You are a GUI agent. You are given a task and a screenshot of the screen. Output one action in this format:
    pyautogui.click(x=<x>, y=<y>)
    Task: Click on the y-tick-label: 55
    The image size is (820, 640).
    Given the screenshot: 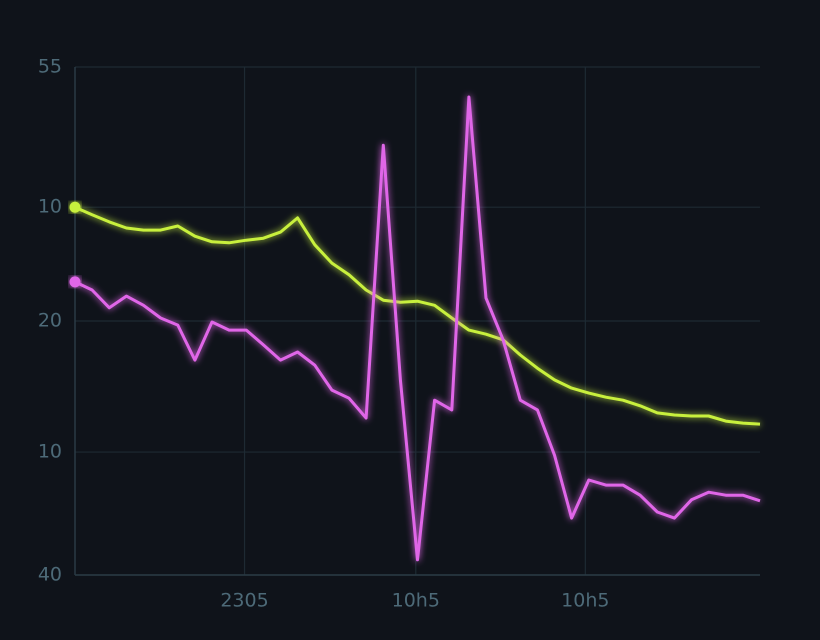 What is the action you would take?
    pyautogui.click(x=50, y=67)
    